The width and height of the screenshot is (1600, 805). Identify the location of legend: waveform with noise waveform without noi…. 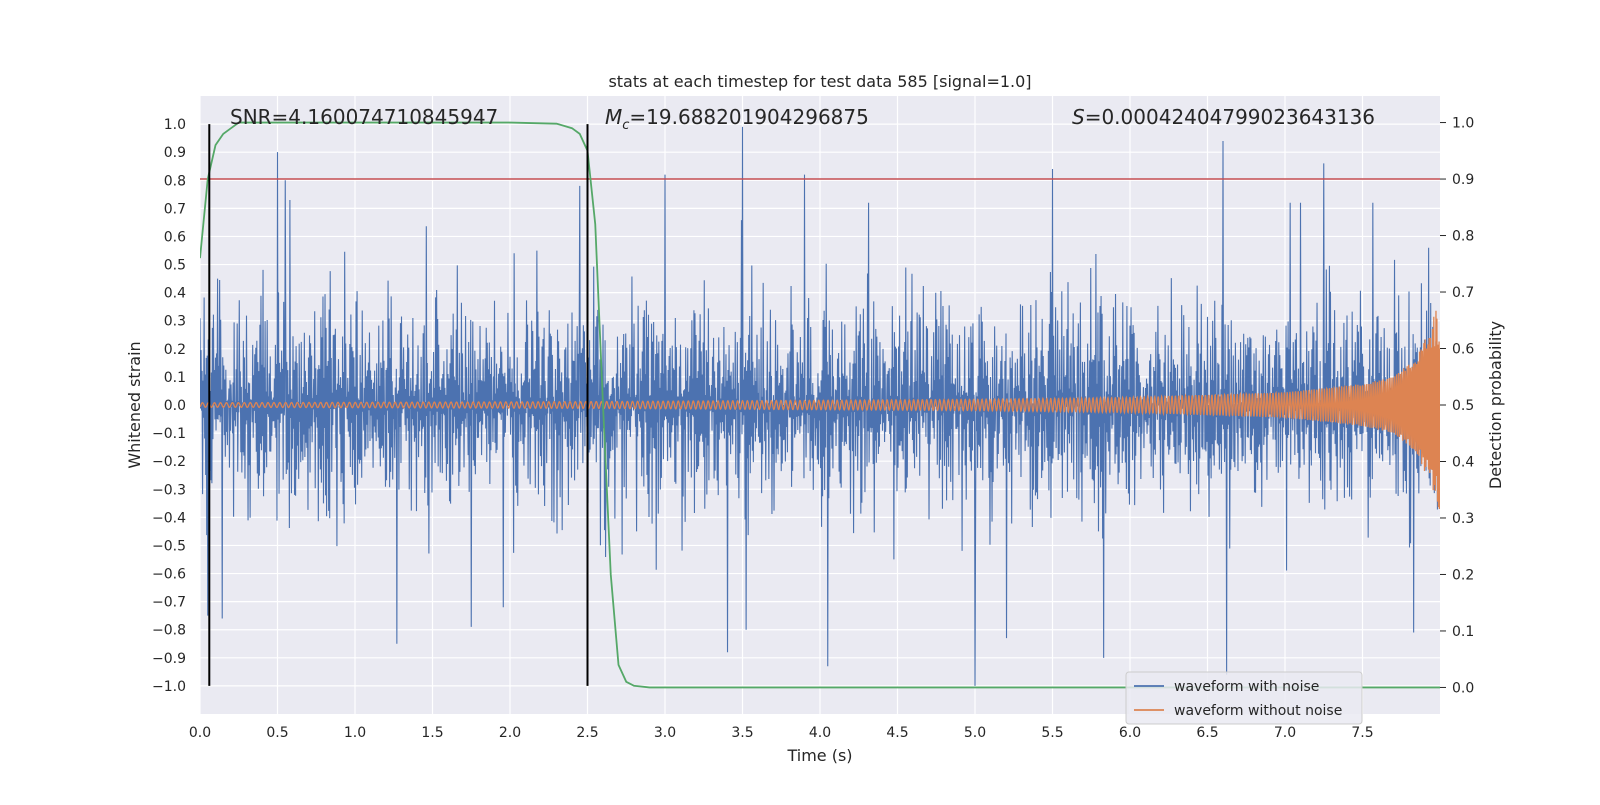
(1244, 698).